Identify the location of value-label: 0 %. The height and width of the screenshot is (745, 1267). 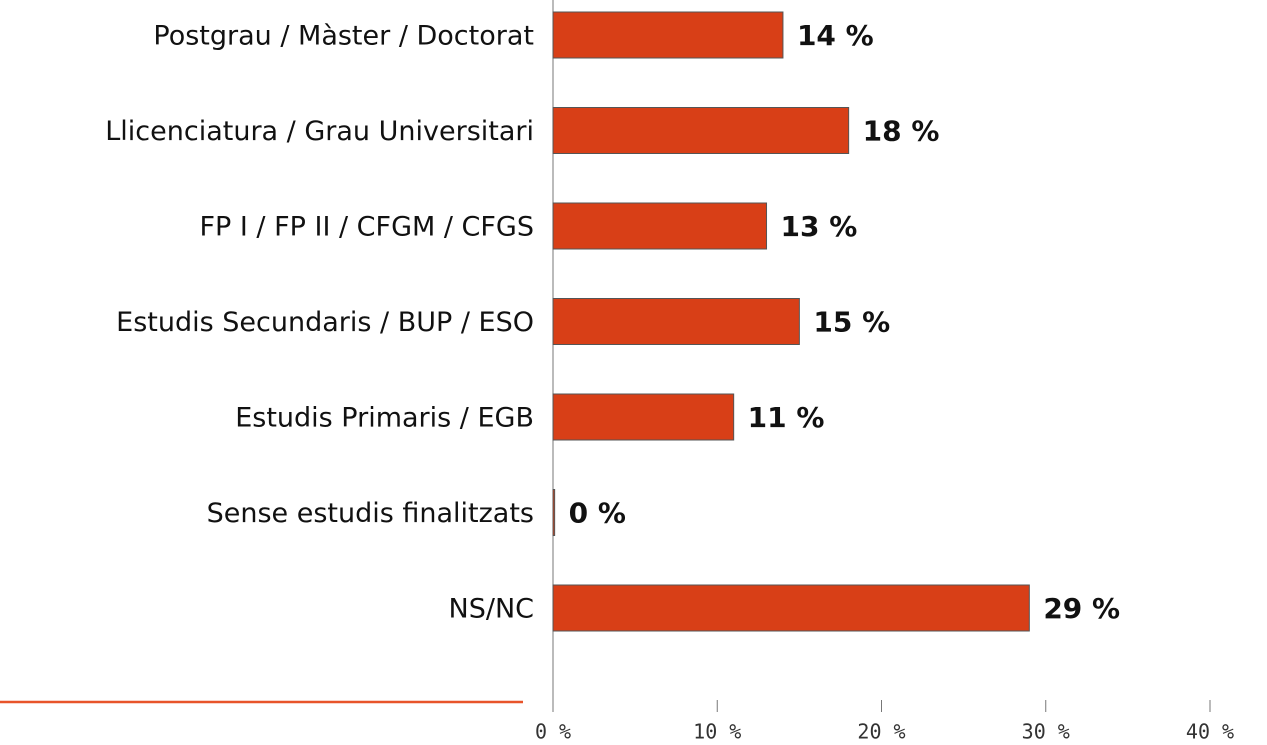
(597, 513).